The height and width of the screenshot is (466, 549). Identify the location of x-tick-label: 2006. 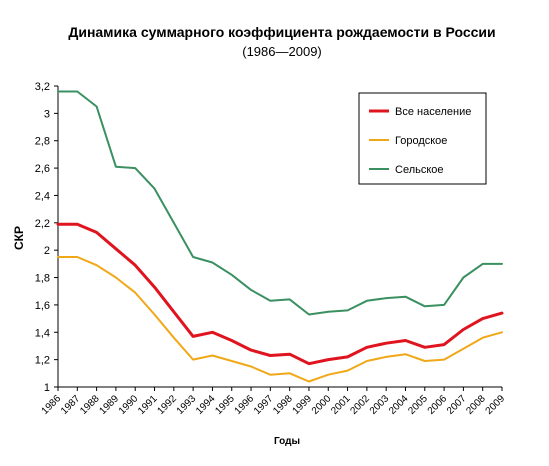
(438, 405).